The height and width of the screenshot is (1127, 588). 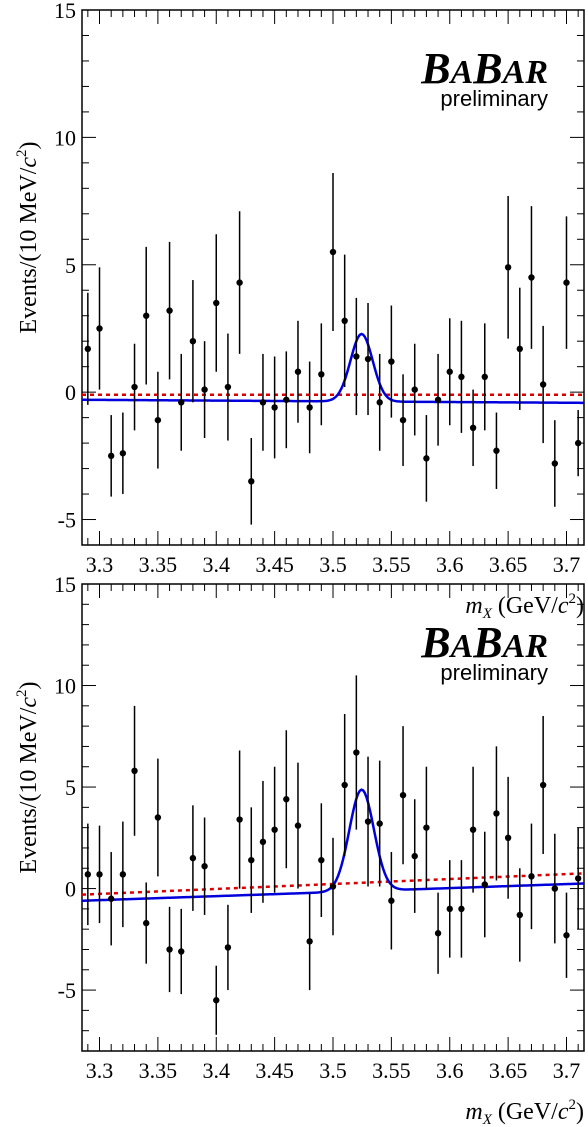 I want to click on x-axis-title: mX (GeV/c2), so click(x=524, y=606).